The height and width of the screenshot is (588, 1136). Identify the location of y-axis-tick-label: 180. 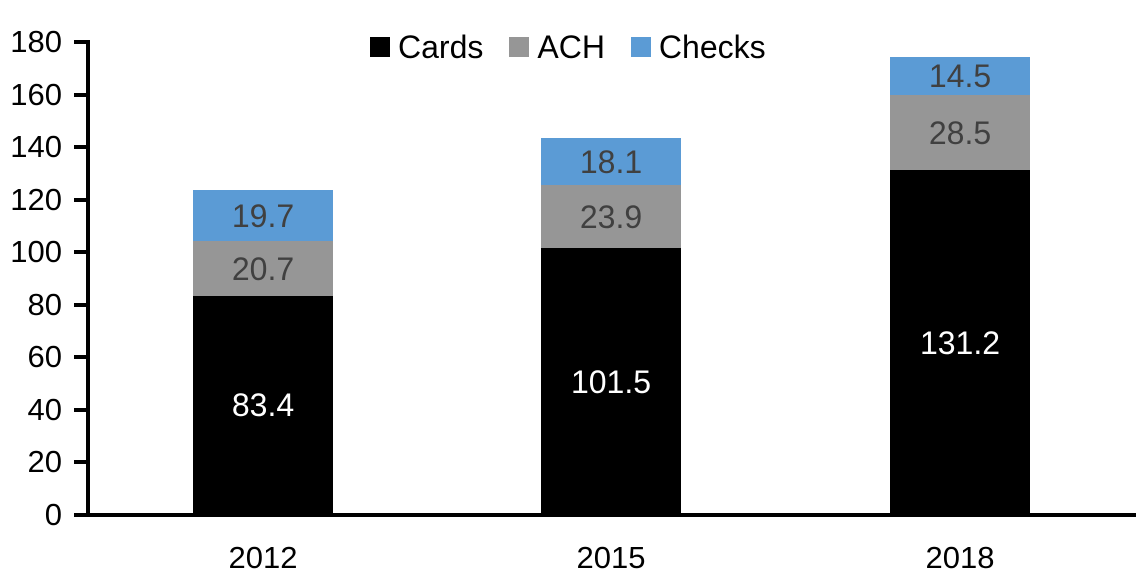
(36, 41).